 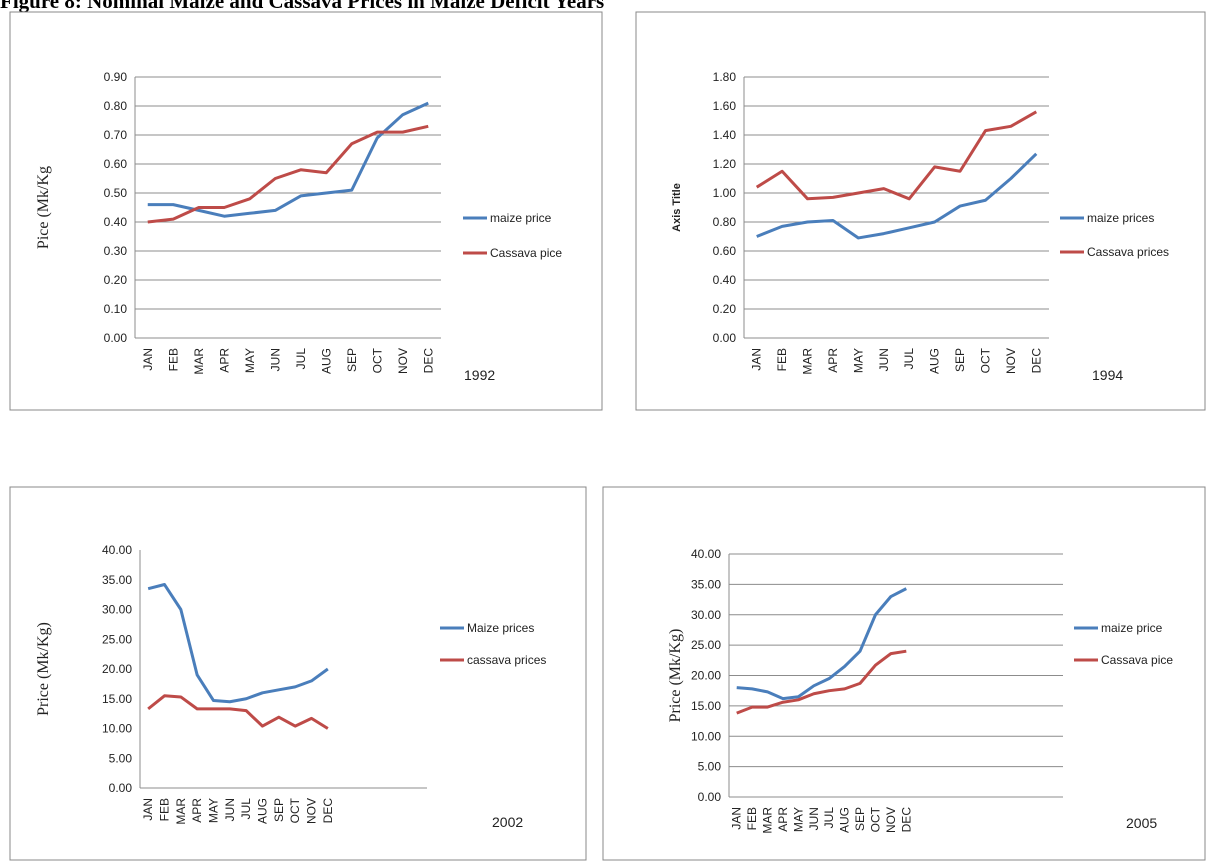 I want to click on legend-label: maize prices, so click(x=1120, y=218).